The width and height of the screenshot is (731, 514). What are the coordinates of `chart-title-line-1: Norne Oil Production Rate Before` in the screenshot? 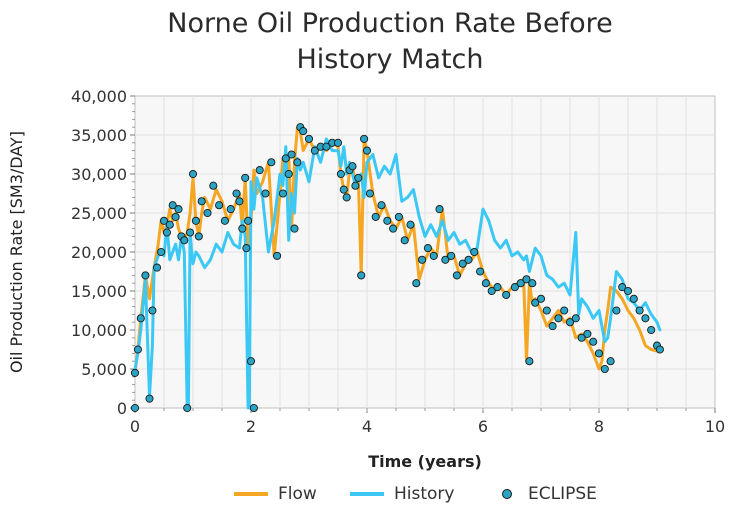 It's located at (390, 23).